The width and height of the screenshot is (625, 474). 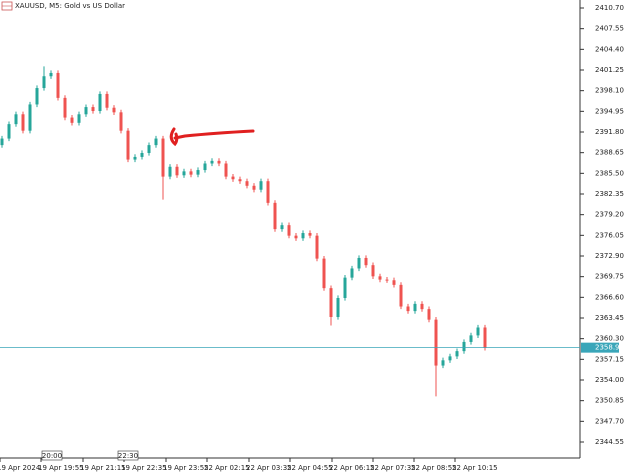 I want to click on x-tick-label: 22 Apr 02:15, so click(x=227, y=468).